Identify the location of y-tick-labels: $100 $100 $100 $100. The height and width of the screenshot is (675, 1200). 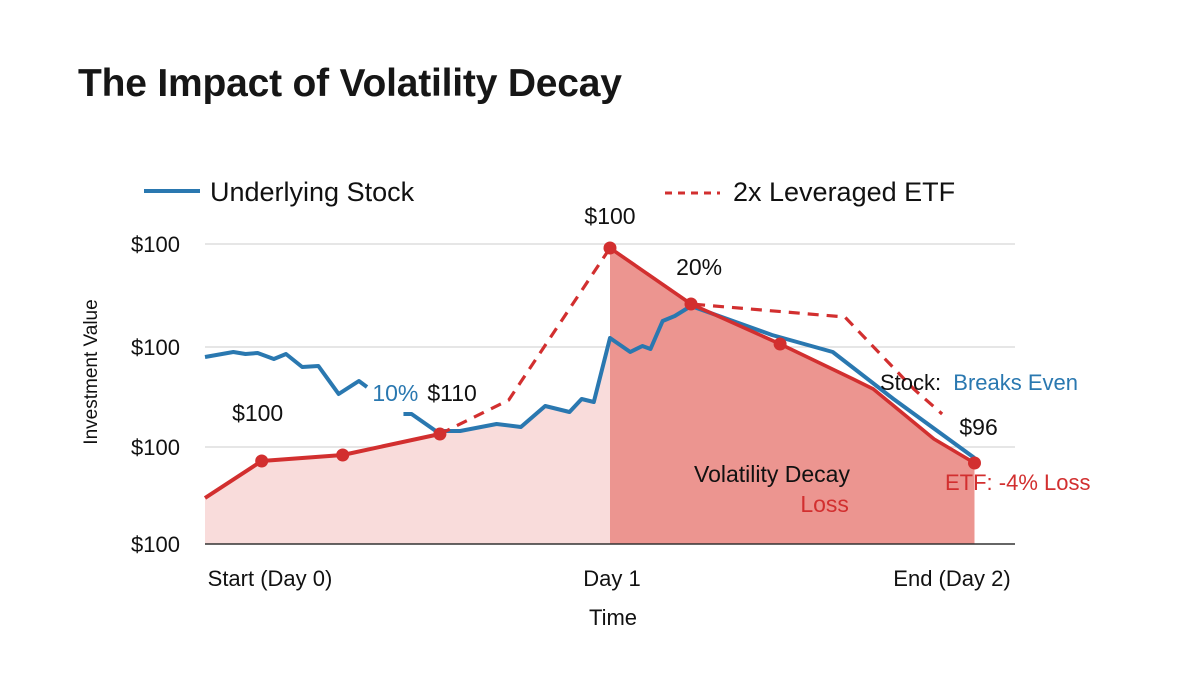
(155, 394).